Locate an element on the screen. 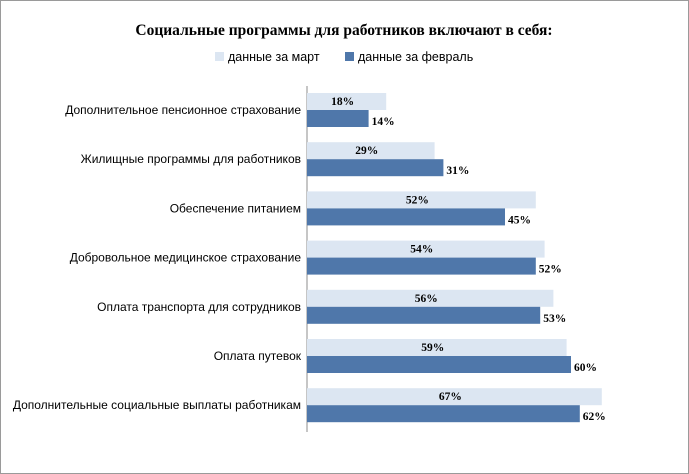  legend: данные за март данные за февраль is located at coordinates (344, 57).